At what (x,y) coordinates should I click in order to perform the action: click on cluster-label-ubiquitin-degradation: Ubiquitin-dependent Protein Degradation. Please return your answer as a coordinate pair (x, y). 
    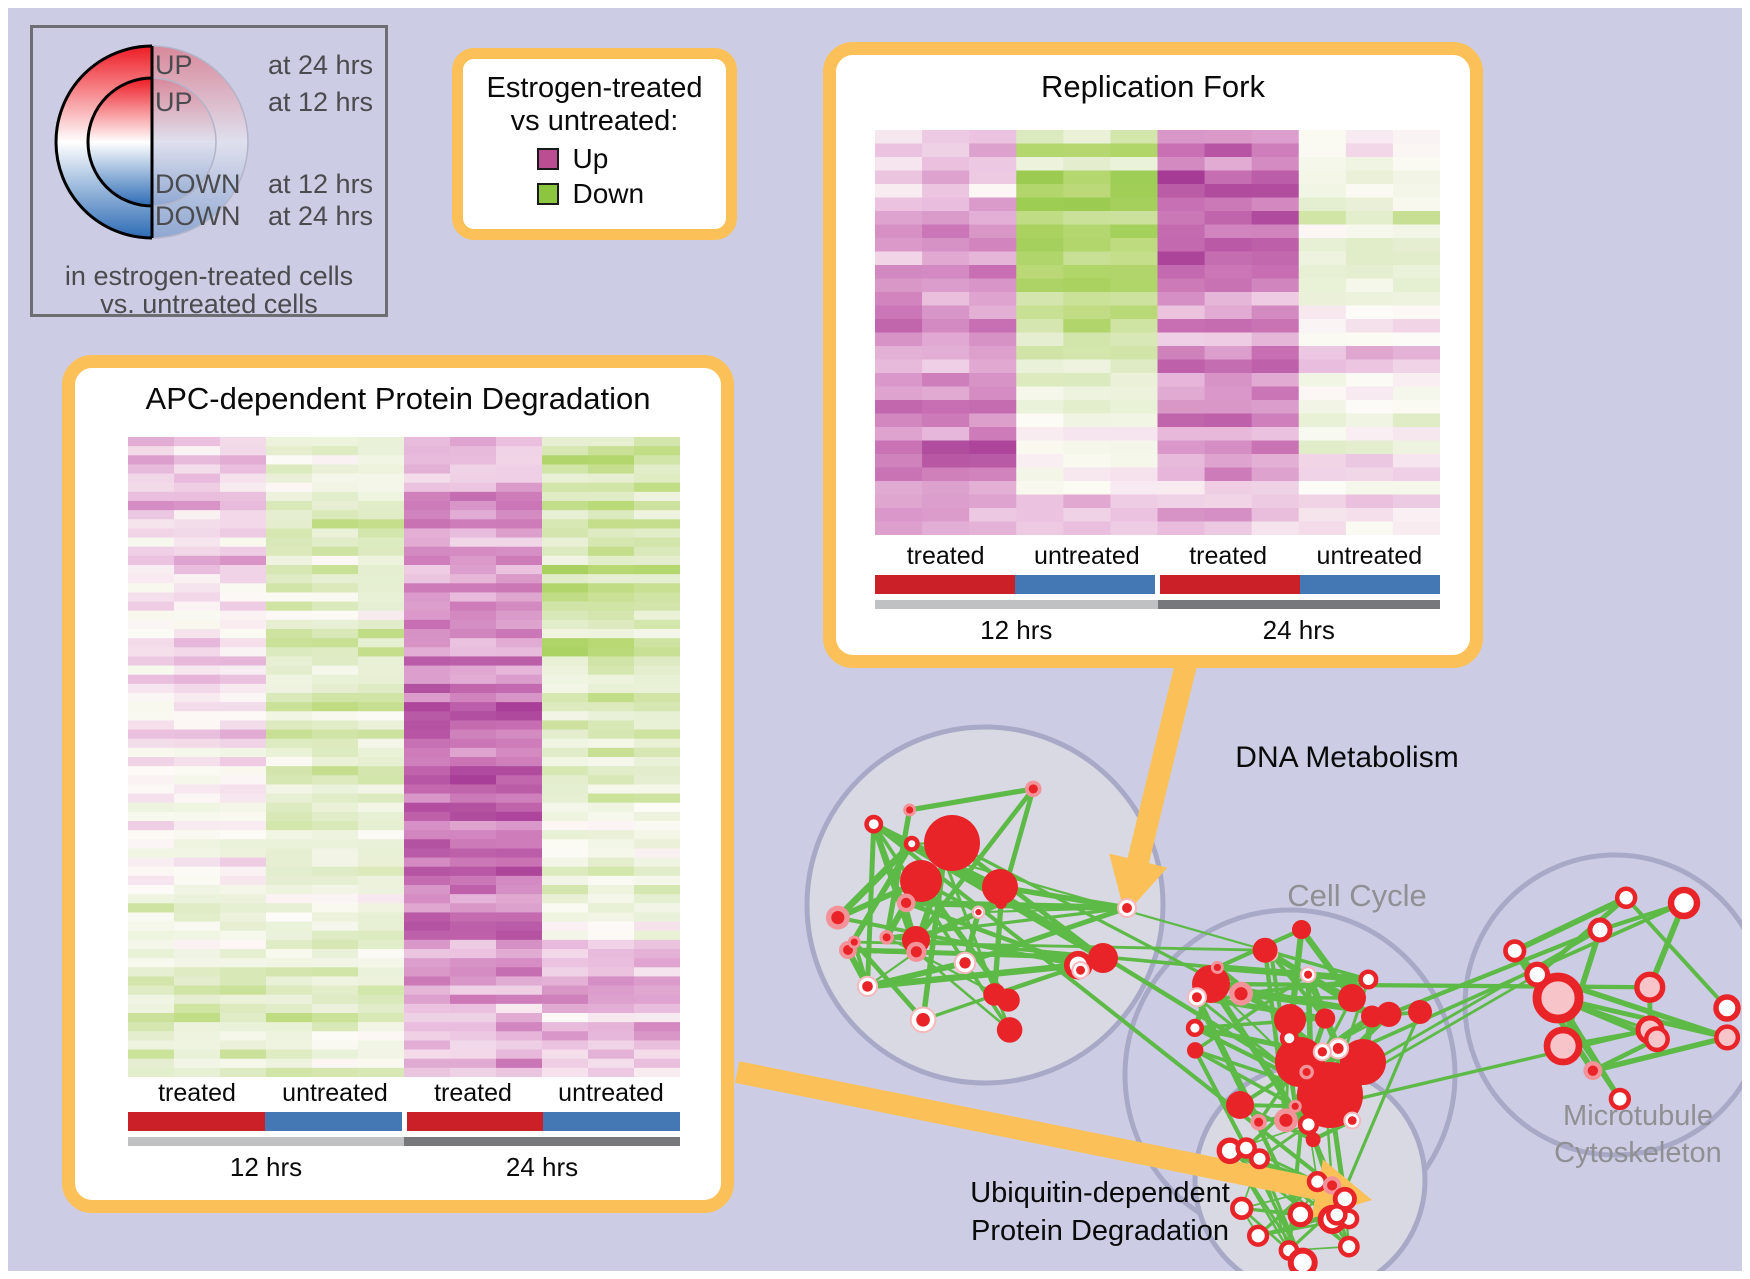
    Looking at the image, I should click on (1100, 1212).